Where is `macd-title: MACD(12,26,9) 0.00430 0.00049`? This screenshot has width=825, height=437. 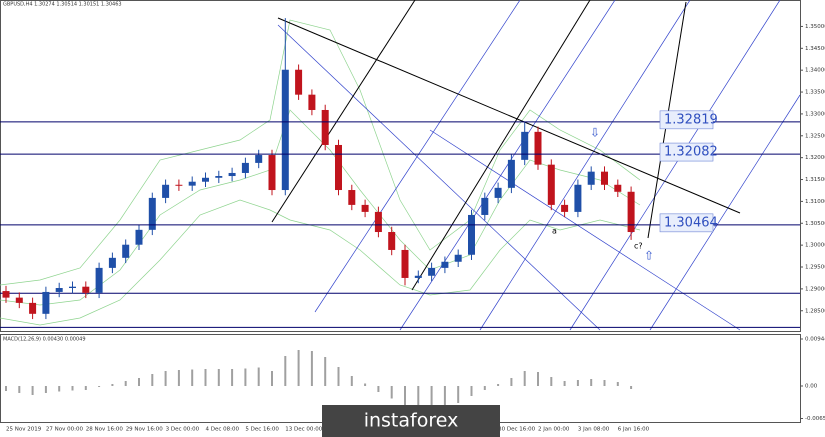
macd-title: MACD(12,26,9) 0.00430 0.00049 is located at coordinates (44, 340).